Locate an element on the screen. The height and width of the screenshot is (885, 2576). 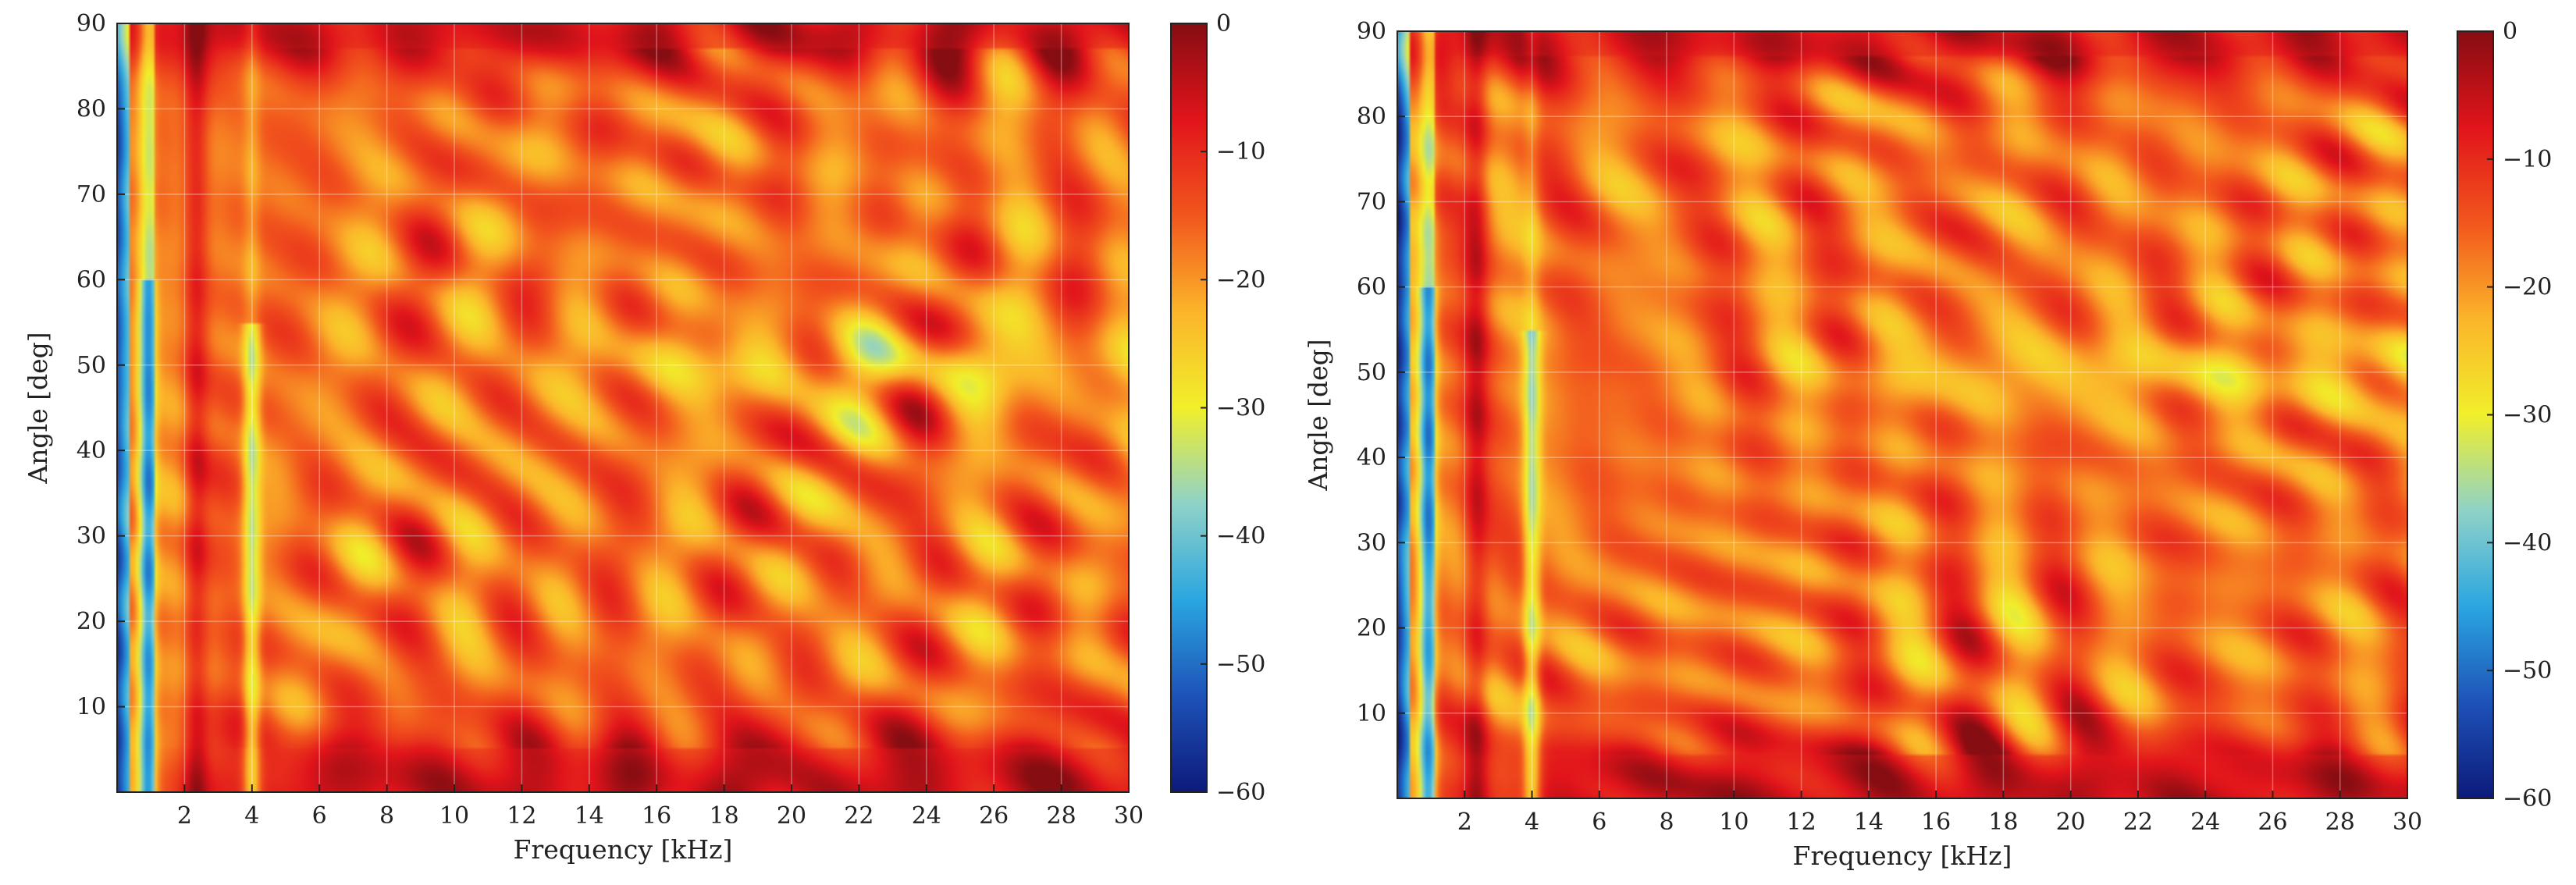
colorbar-right: 0 −10 −20 −30 −40 −50 −60 is located at coordinates (2504, 415).